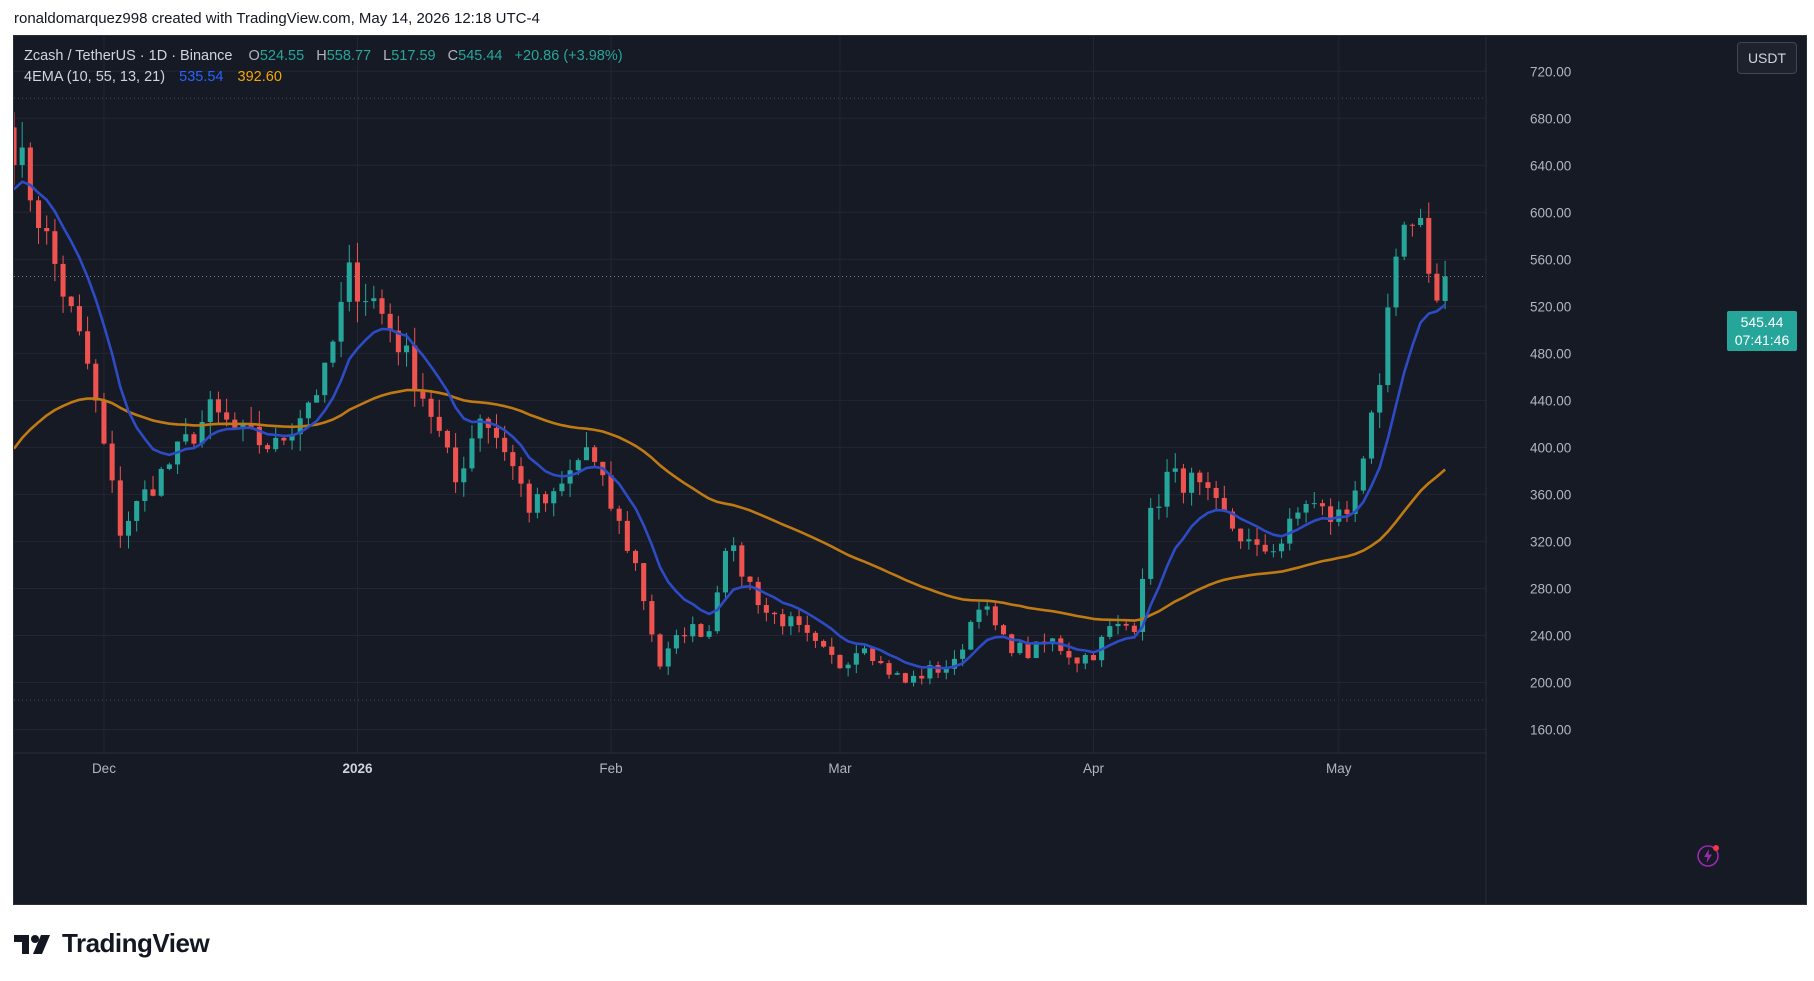 This screenshot has height=981, width=1814. I want to click on bar-countdown: 07:41:46, so click(1762, 340).